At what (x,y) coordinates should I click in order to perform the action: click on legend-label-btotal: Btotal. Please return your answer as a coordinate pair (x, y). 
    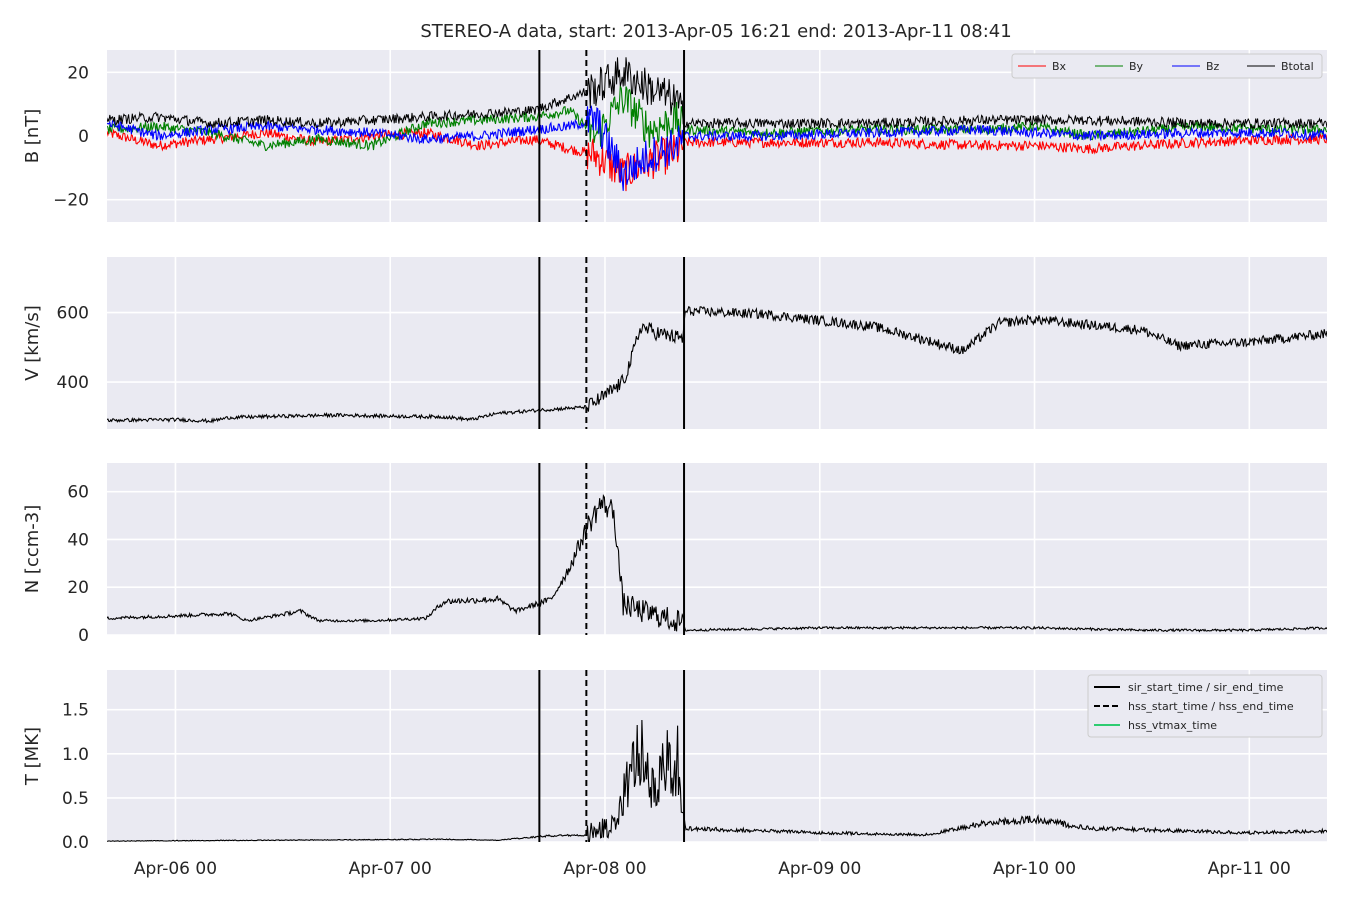
    Looking at the image, I should click on (1297, 66).